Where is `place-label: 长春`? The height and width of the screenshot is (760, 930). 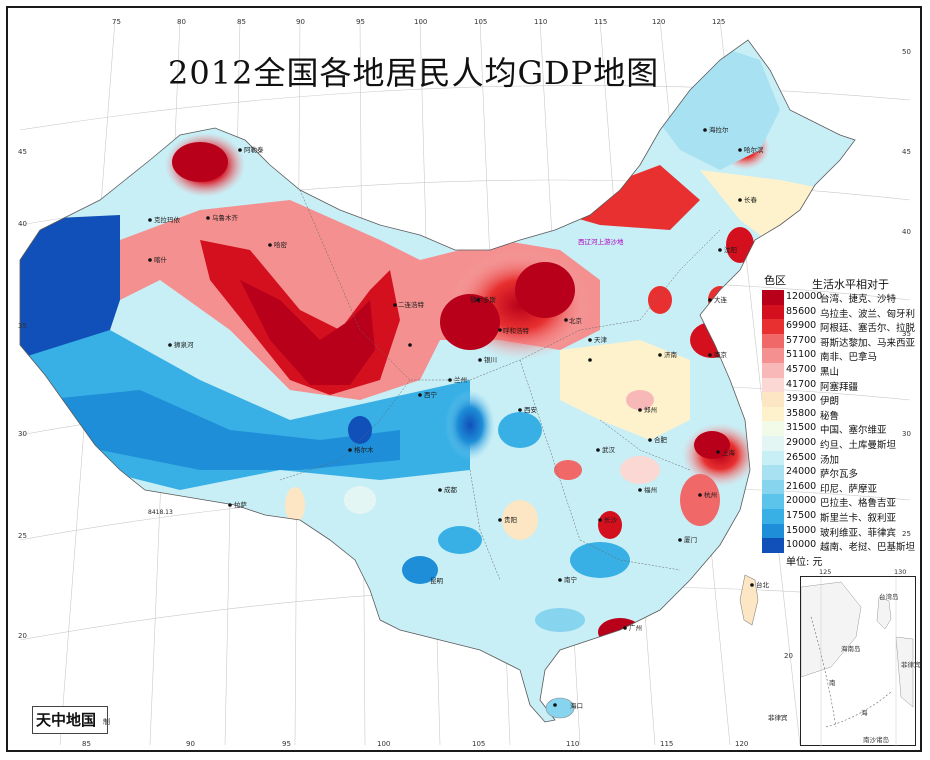
place-label: 长春 is located at coordinates (750, 200).